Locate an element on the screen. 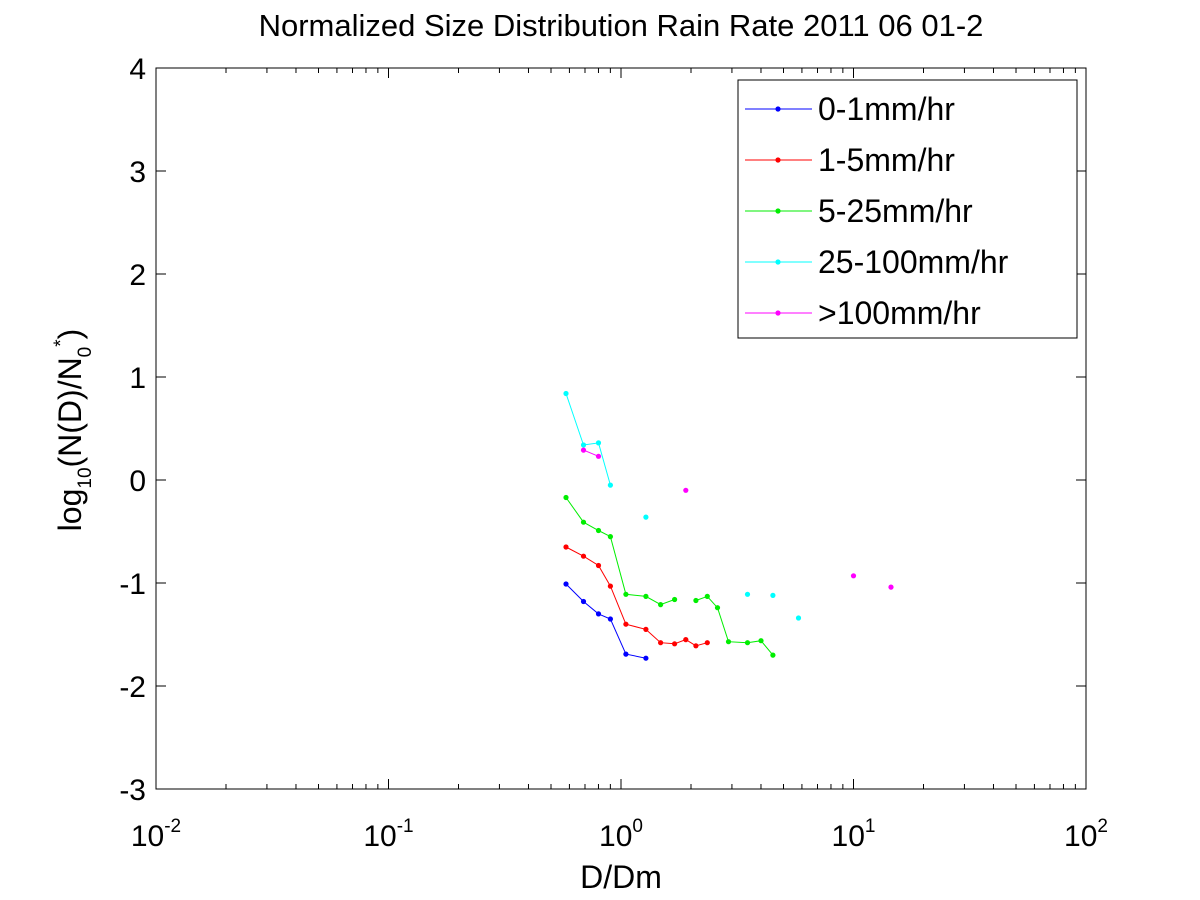  x-tick-label: 10⁰ is located at coordinates (621, 834).